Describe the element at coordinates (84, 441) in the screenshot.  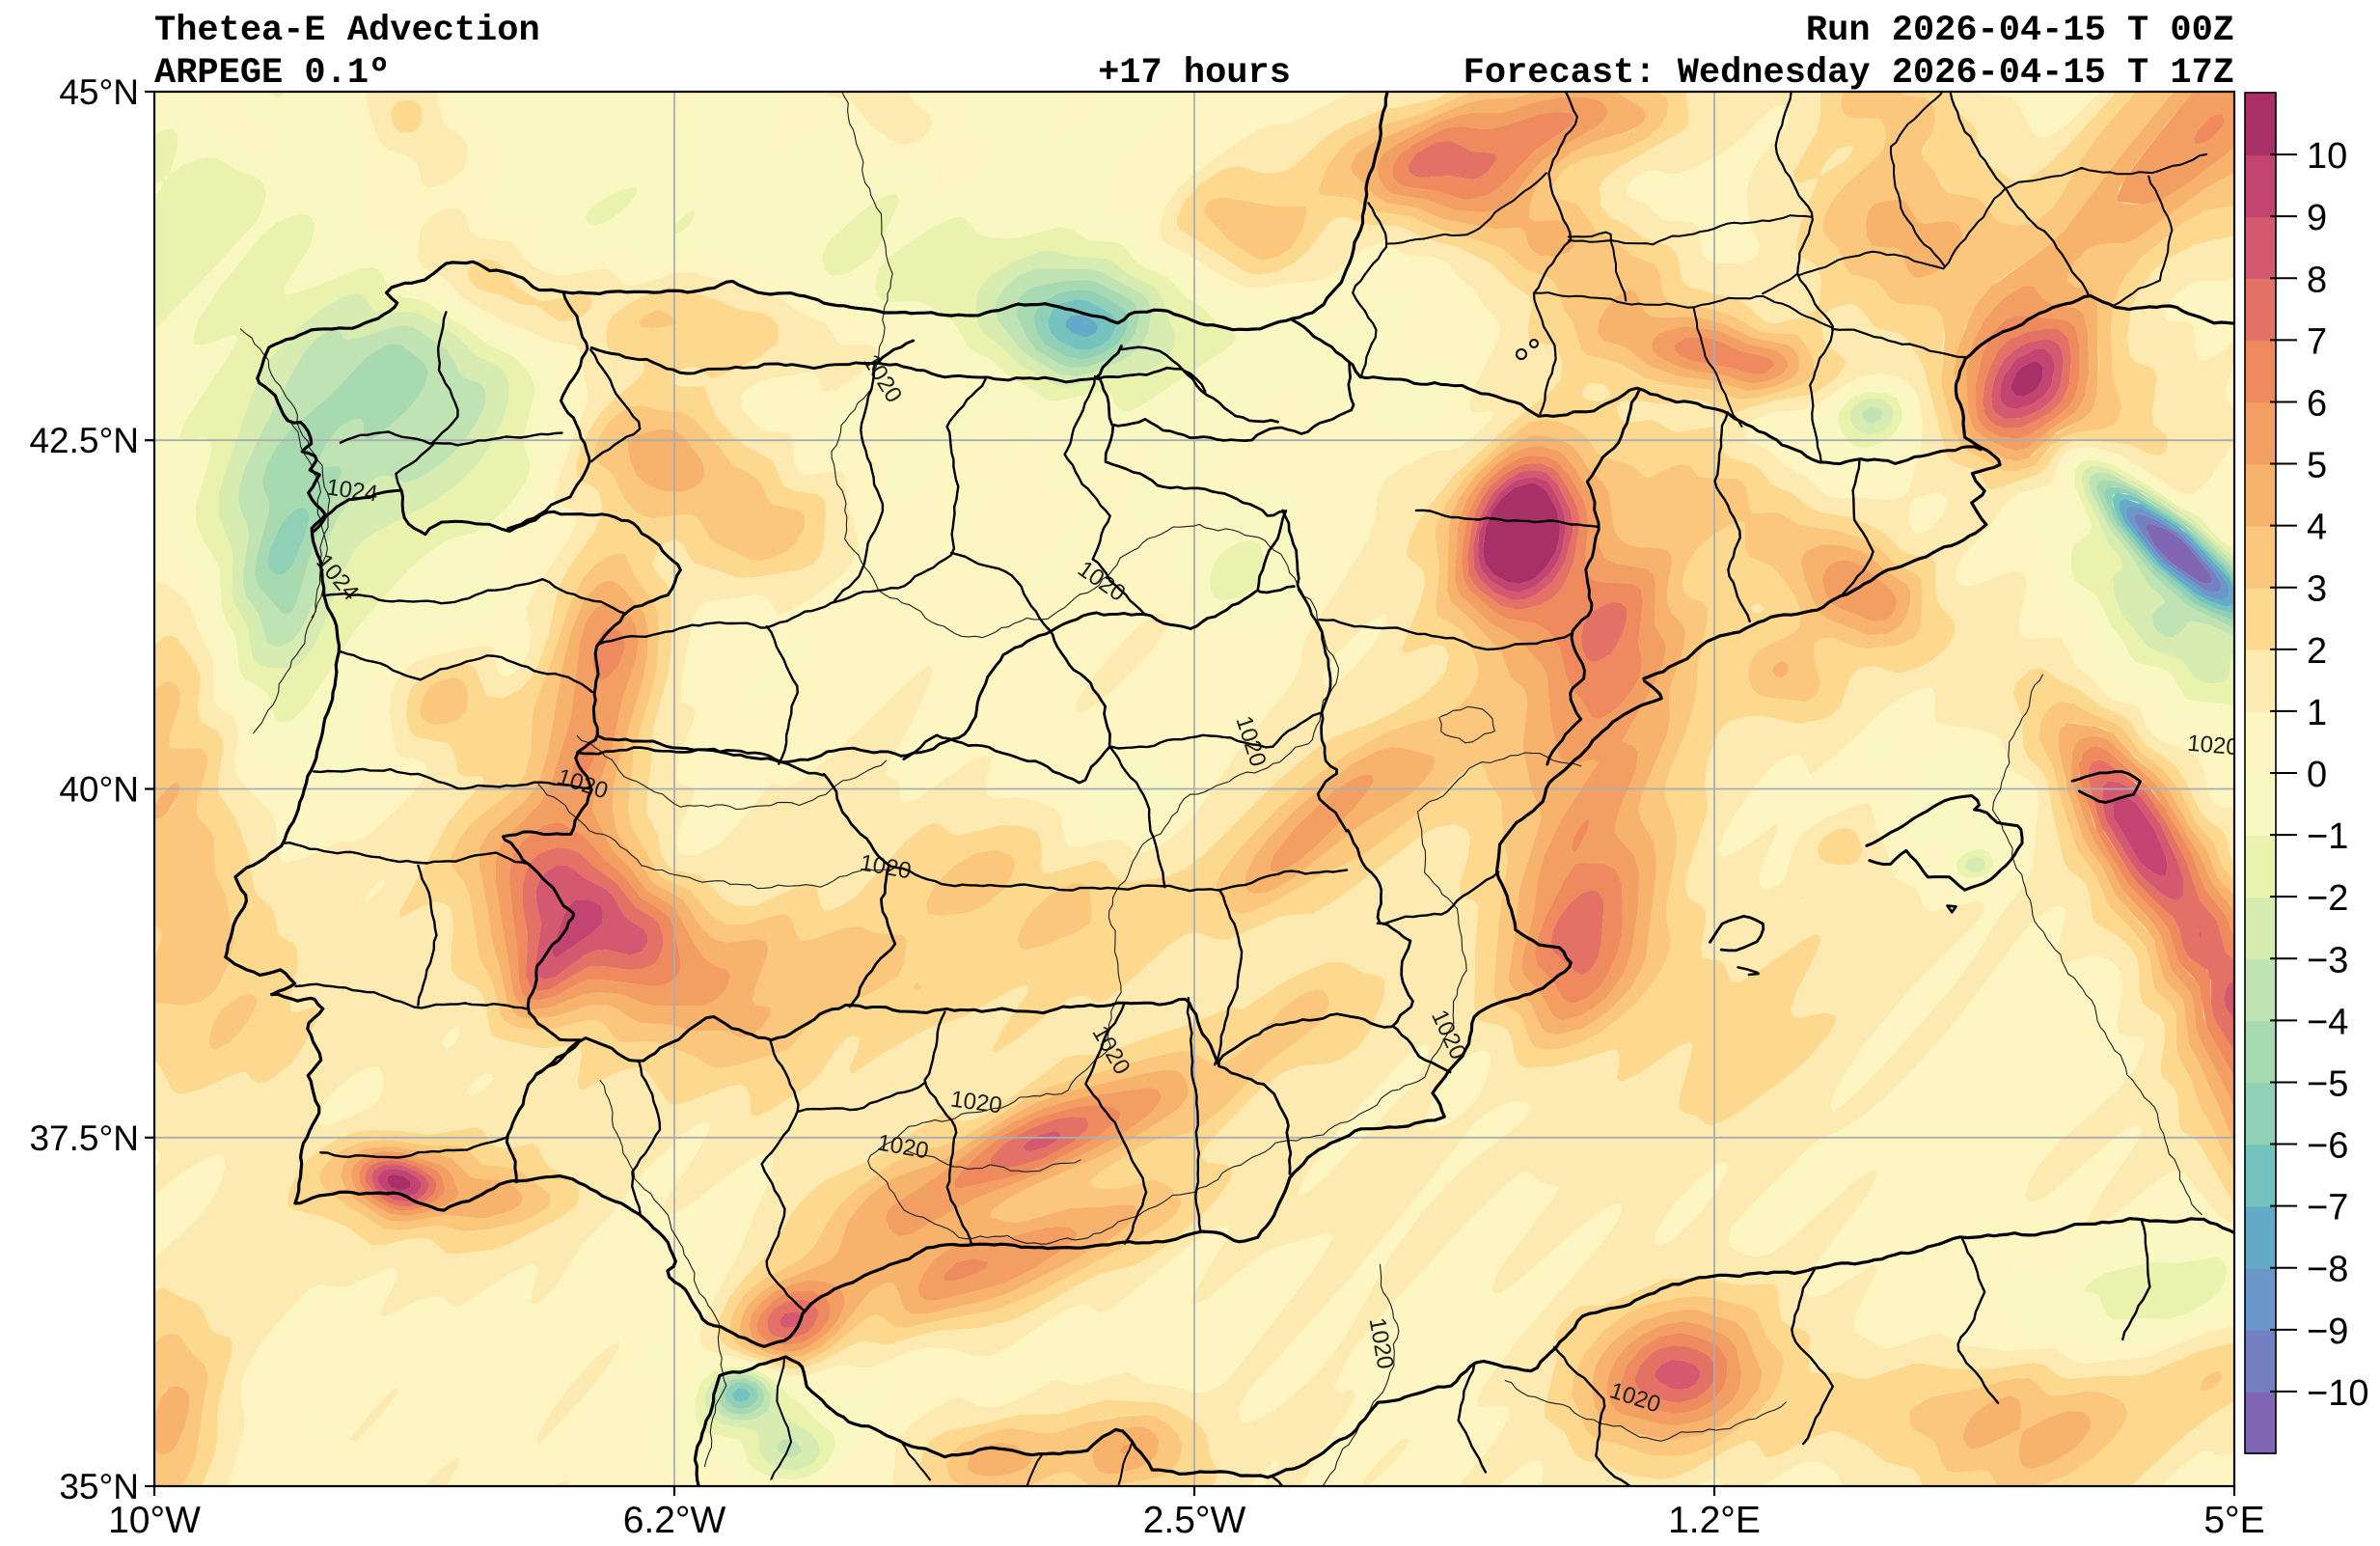
I see `svg-text: 42.5°N` at that location.